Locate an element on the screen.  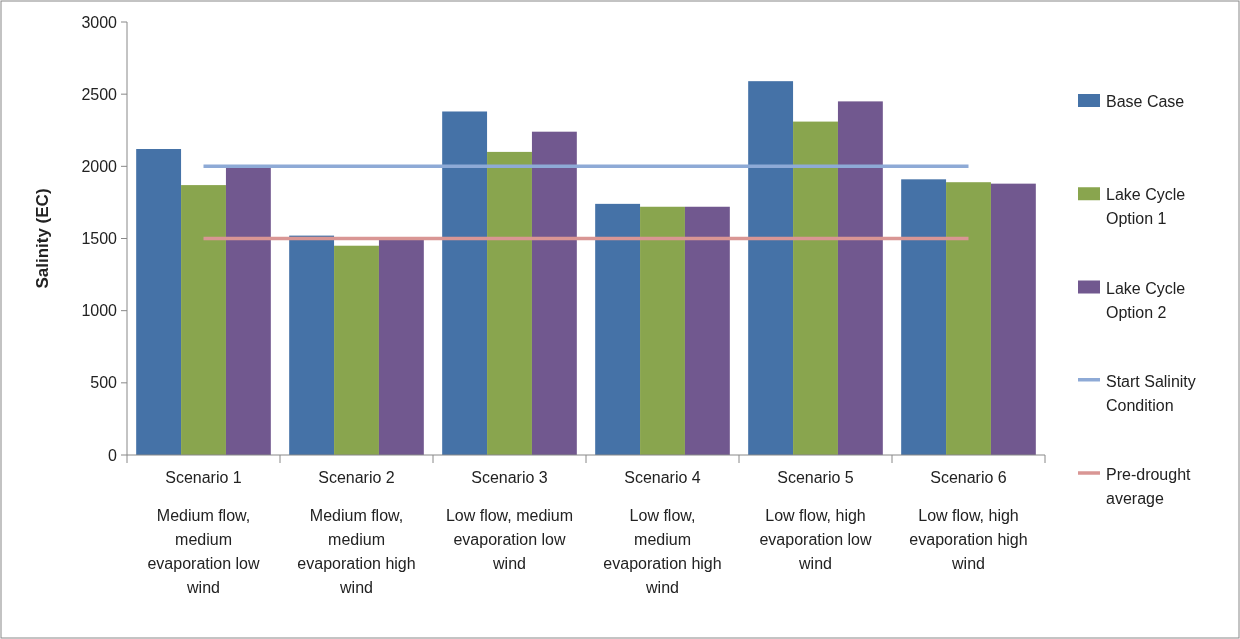
category-label: Scenario 6 Low flow, high evaporation high wind is located at coordinates (968, 520).